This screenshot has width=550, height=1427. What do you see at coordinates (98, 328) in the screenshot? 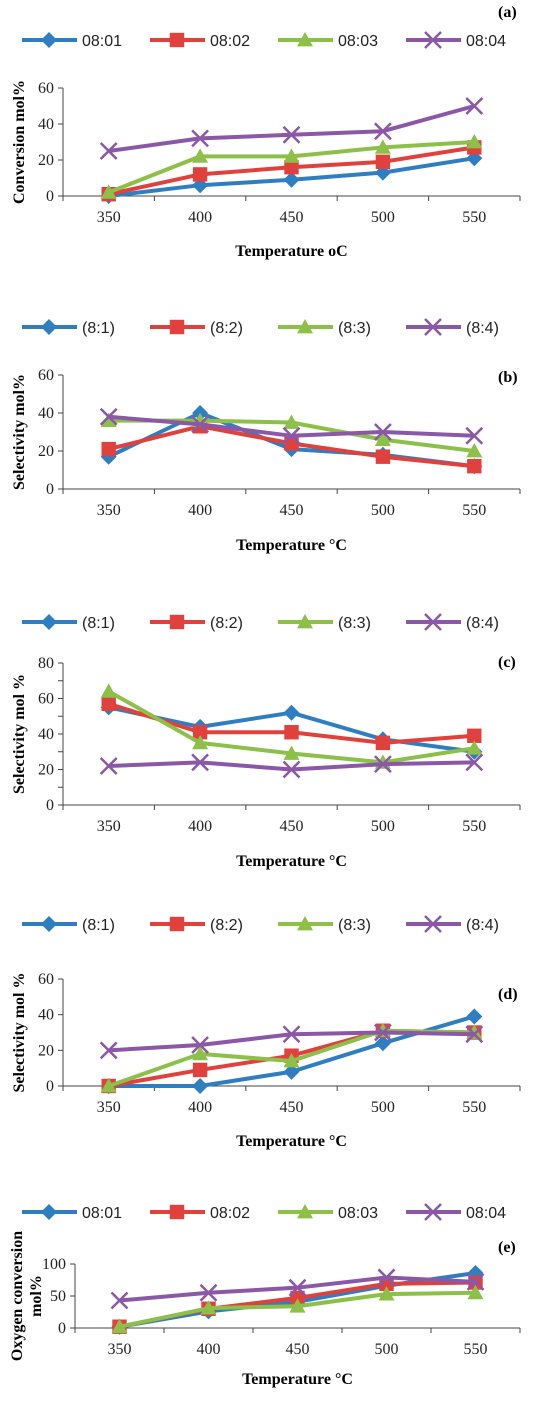
I see `legend-label: (8:1)` at bounding box center [98, 328].